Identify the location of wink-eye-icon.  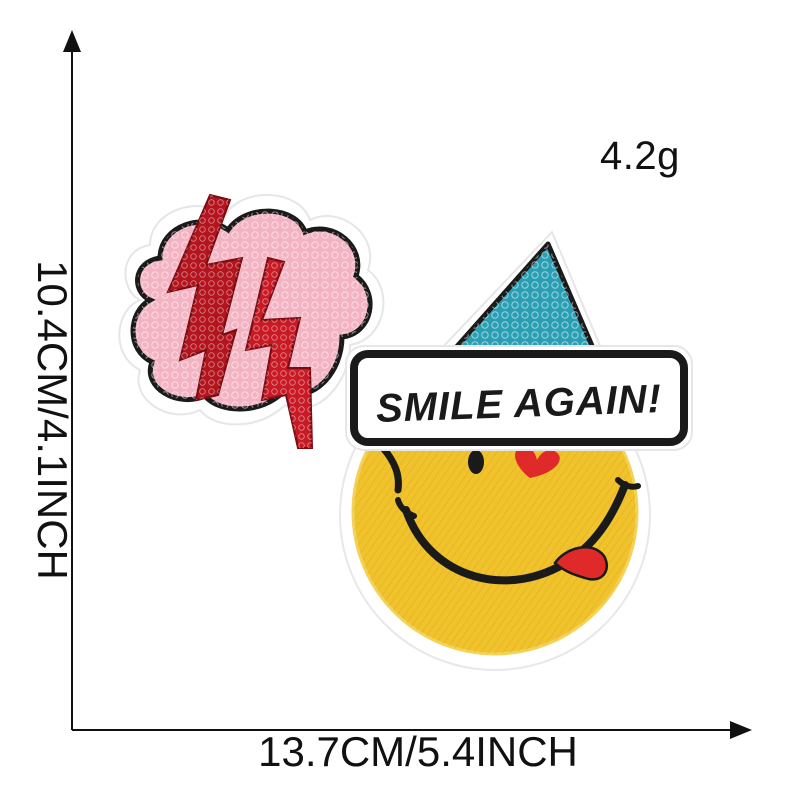
(476, 462).